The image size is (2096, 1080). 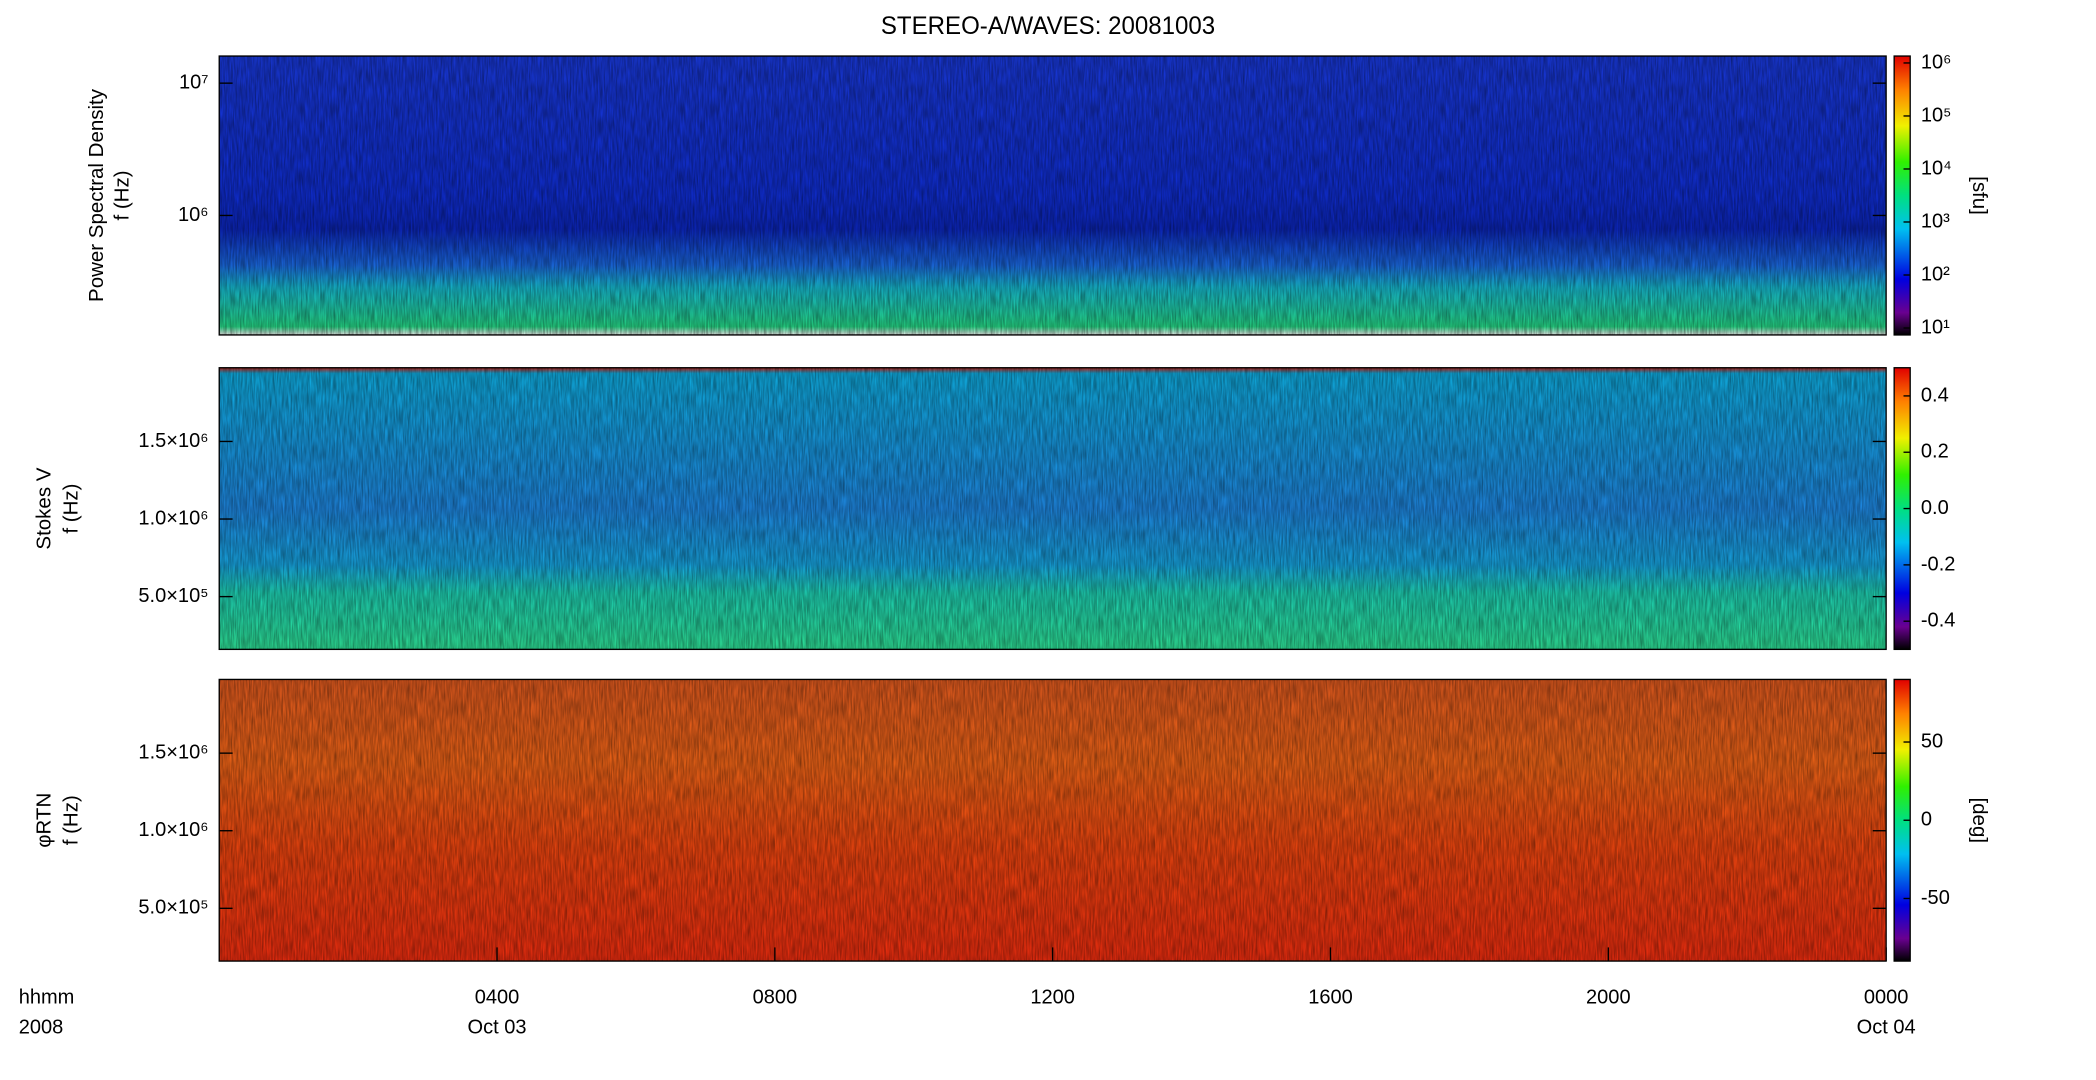 I want to click on colorbar-label: [deg], so click(x=1979, y=820).